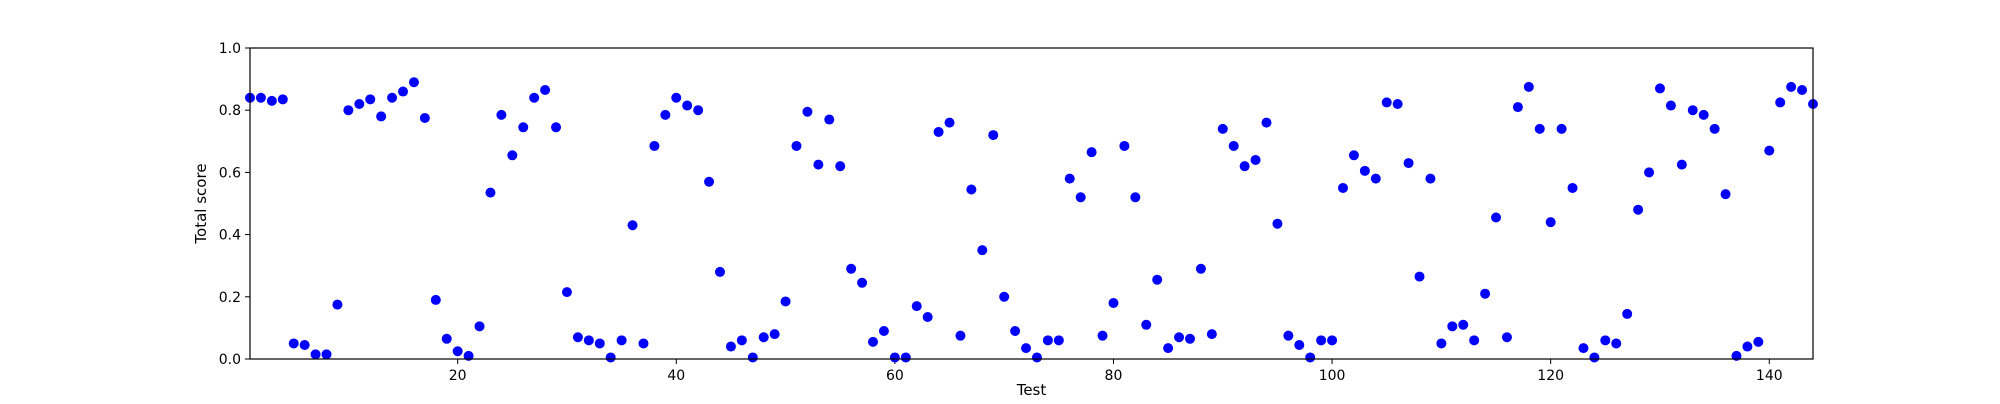  I want to click on x-tick-label: 140, so click(1769, 376).